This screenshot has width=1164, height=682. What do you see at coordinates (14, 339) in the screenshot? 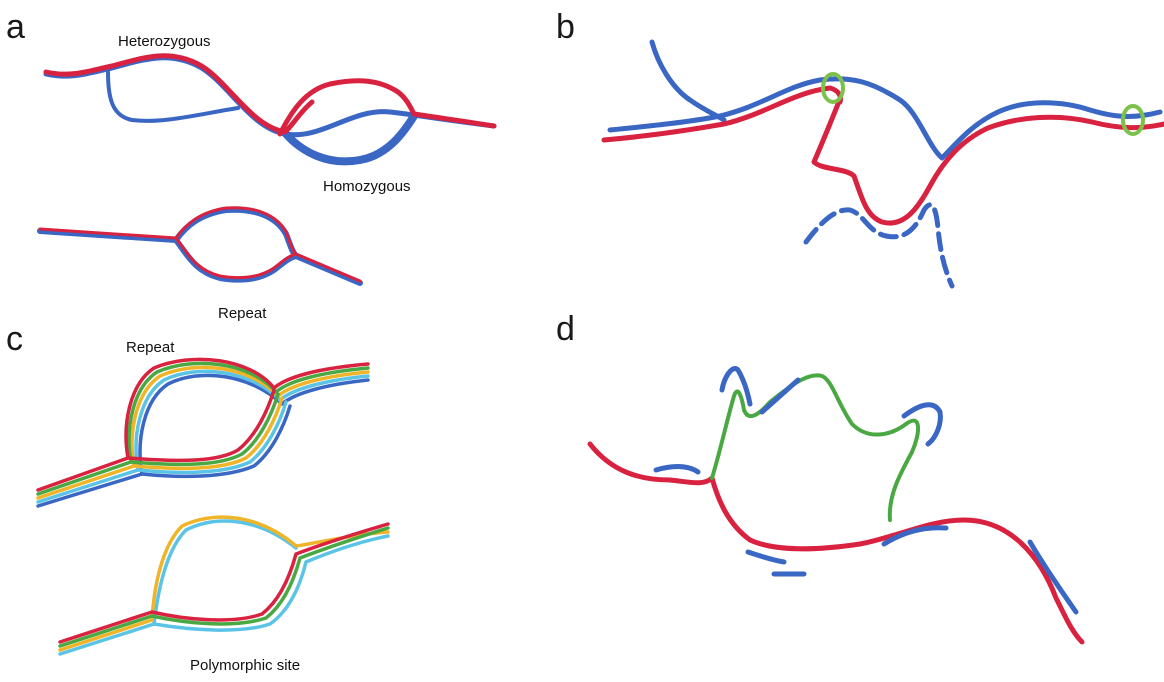
I see `panel-letter-c: c` at bounding box center [14, 339].